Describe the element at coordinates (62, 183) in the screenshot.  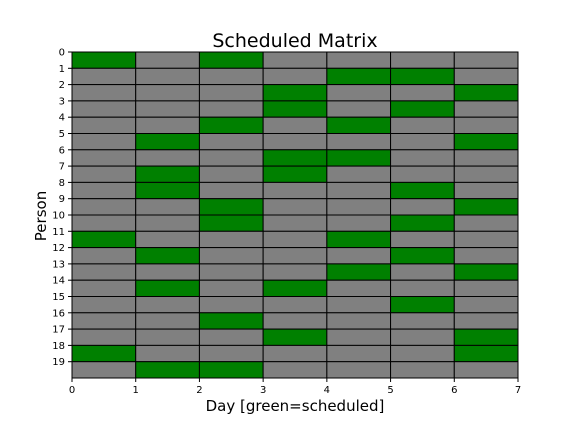
I see `y-tick-label-8: 8` at that location.